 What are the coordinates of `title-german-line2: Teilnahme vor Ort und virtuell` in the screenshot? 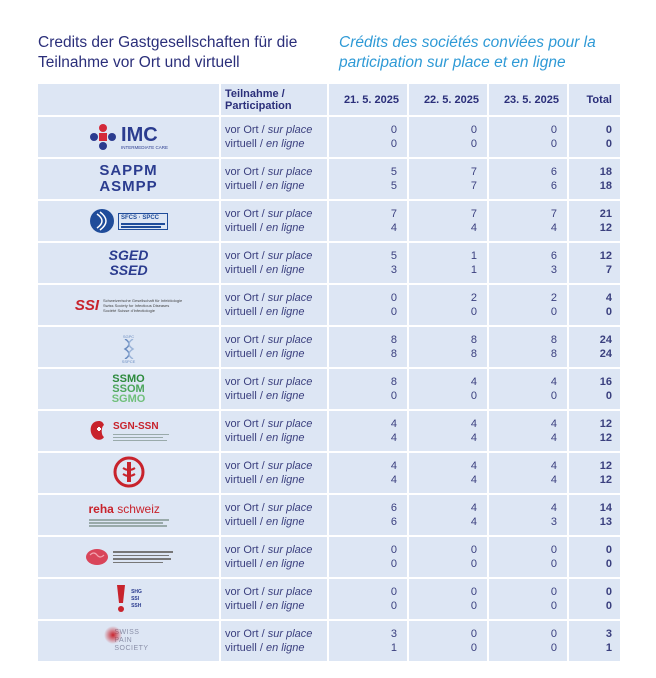 It's located at (139, 62).